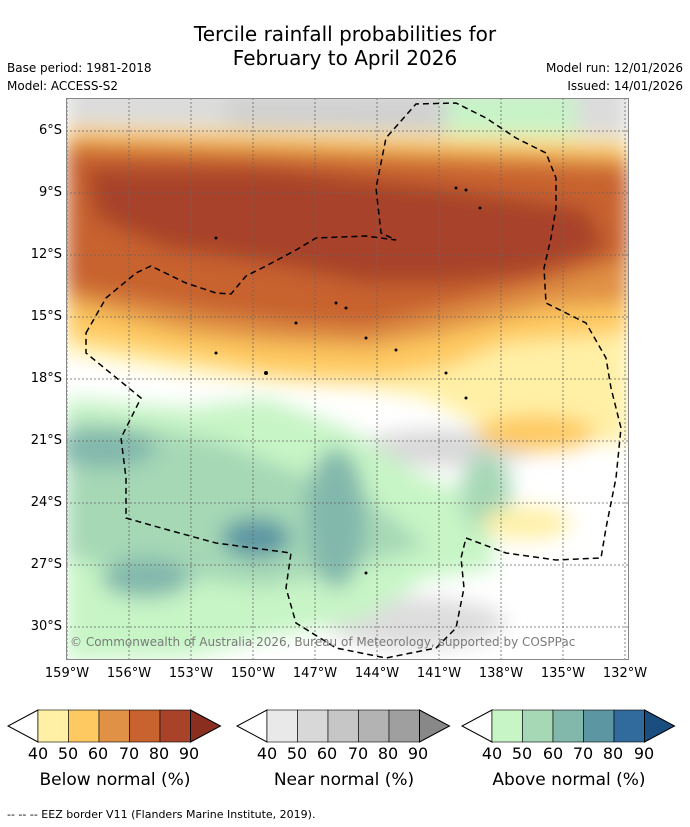  I want to click on below-40-se, so click(526, 523).